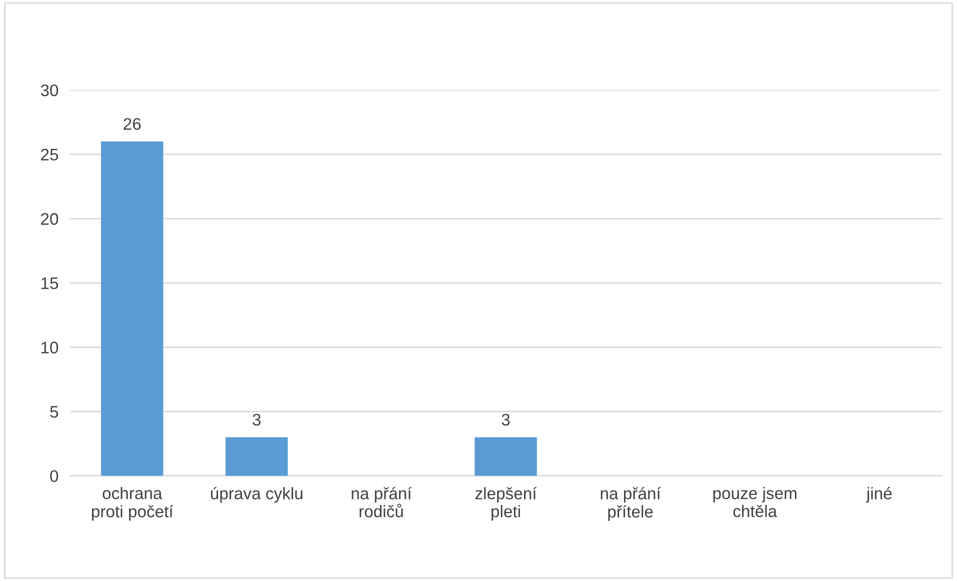 This screenshot has width=957, height=581. I want to click on y-tick-label: 25, so click(49, 154).